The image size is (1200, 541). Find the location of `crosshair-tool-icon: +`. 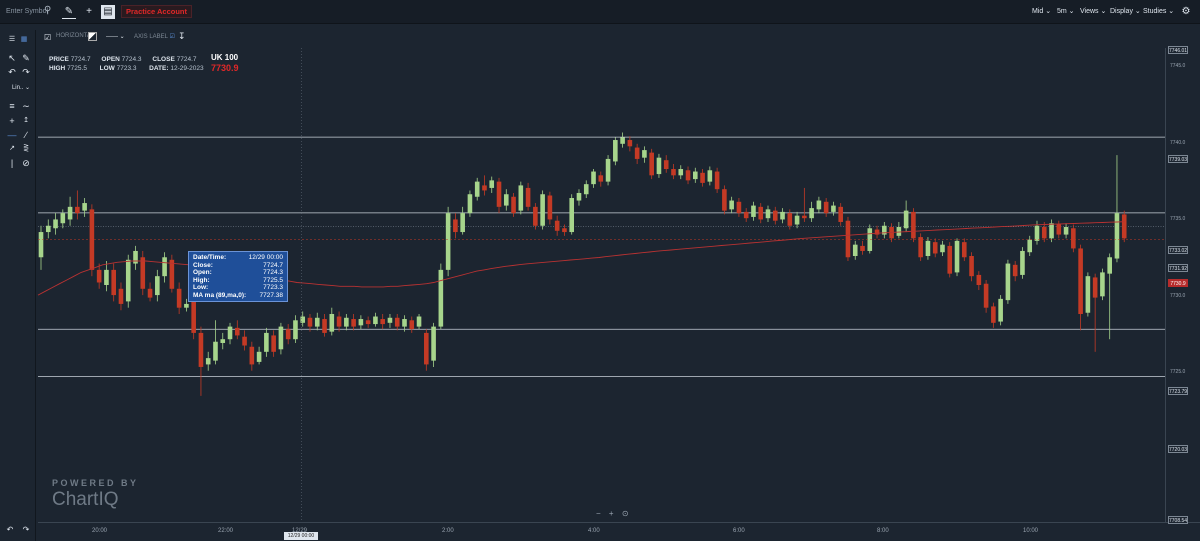

crosshair-tool-icon: + is located at coordinates (12, 121).